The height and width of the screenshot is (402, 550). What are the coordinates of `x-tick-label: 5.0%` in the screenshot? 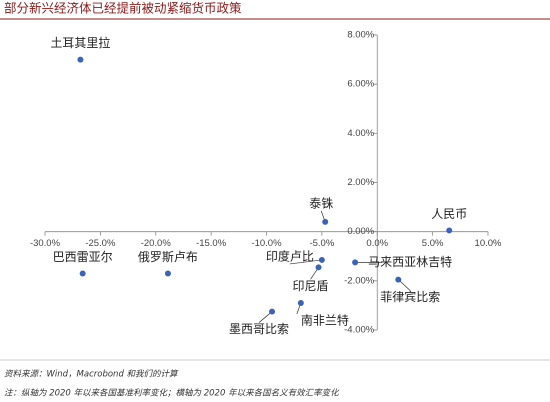 It's located at (433, 243).